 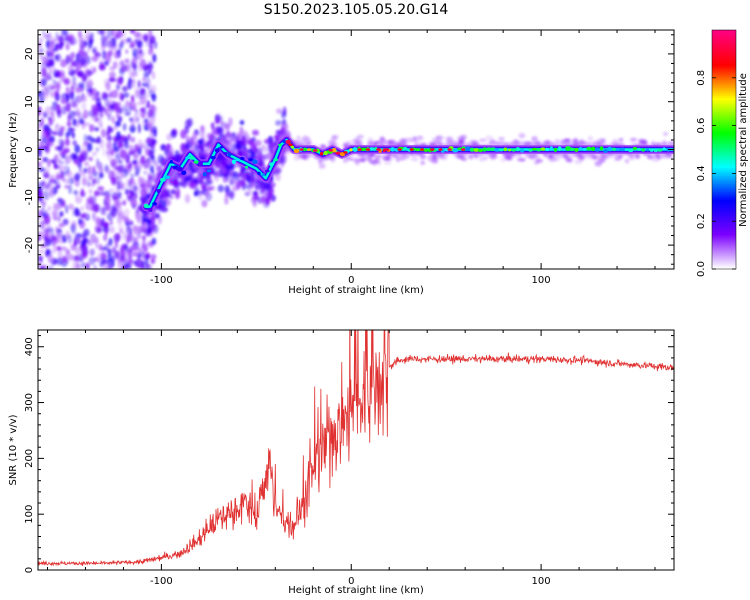 I want to click on y-tick-label: -20, so click(x=29, y=245).